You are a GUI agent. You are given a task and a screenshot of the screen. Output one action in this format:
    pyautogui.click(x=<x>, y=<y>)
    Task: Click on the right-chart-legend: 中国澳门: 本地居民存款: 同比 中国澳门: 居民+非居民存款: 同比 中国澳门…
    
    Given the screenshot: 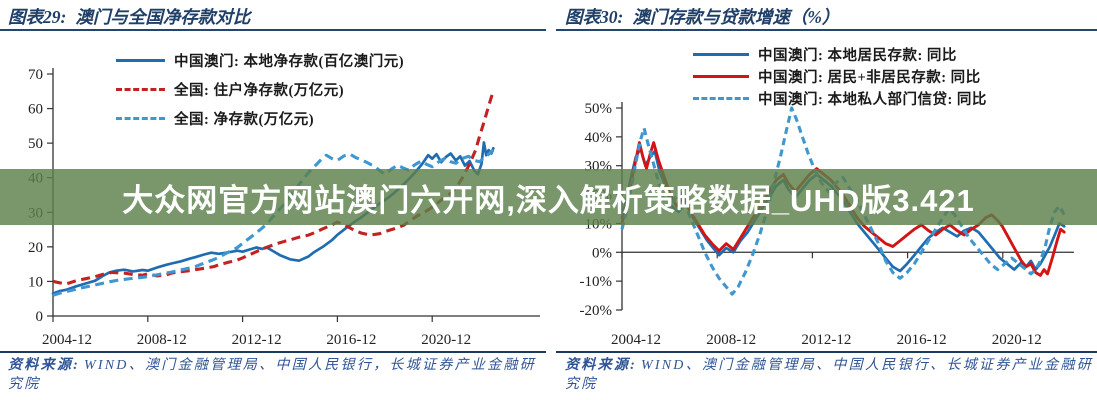 What is the action you would take?
    pyautogui.click(x=840, y=76)
    